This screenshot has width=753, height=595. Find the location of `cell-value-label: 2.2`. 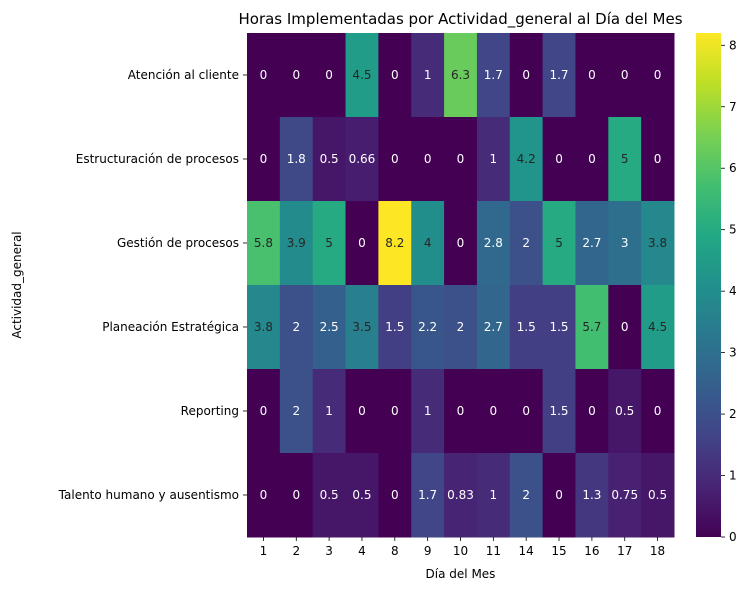

cell-value-label: 2.2 is located at coordinates (427, 327).